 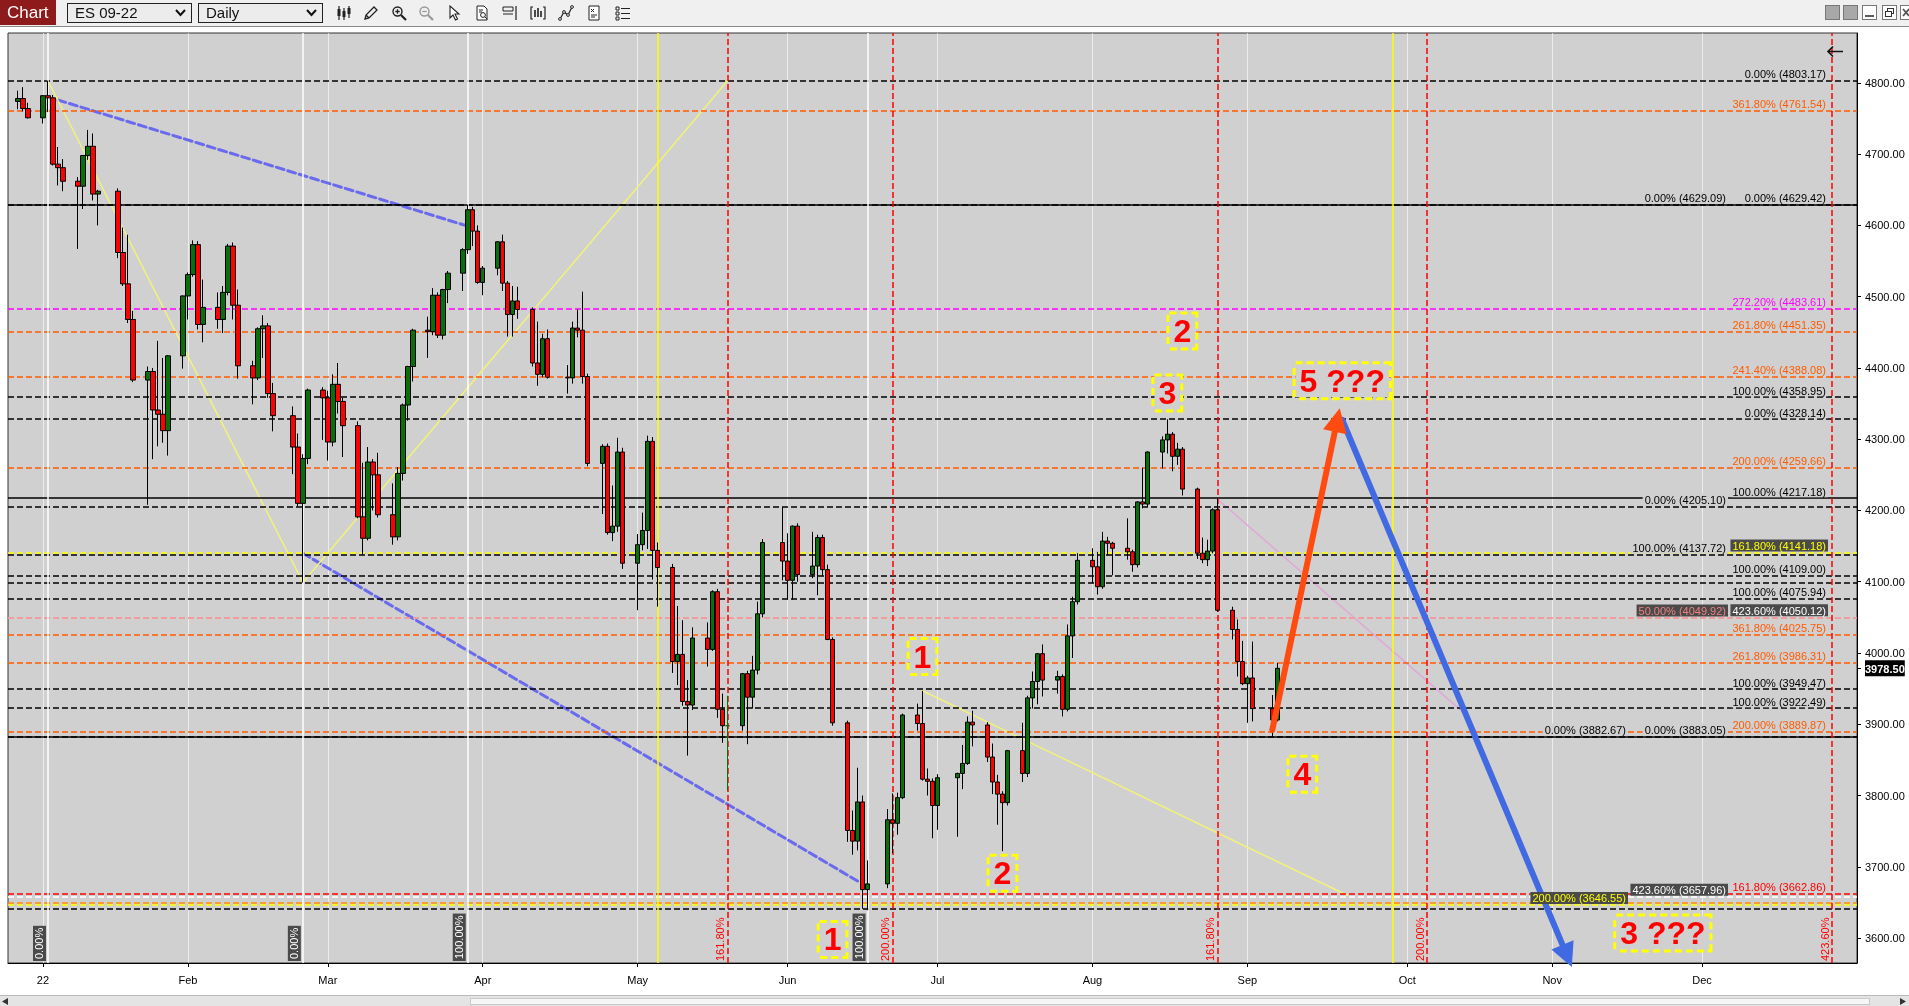 What do you see at coordinates (1779, 701) in the screenshot?
I see `ref-line-label: 100.00% (3922.49)` at bounding box center [1779, 701].